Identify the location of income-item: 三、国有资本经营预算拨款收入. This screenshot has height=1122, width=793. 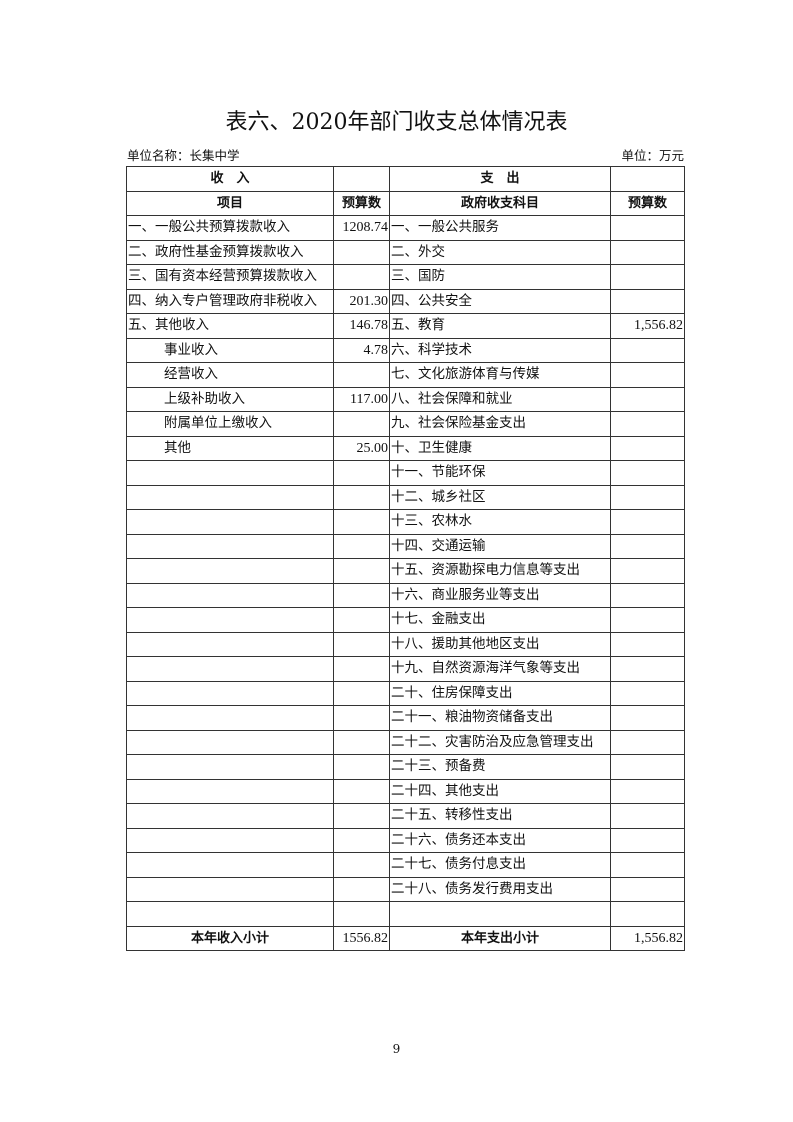
(230, 277).